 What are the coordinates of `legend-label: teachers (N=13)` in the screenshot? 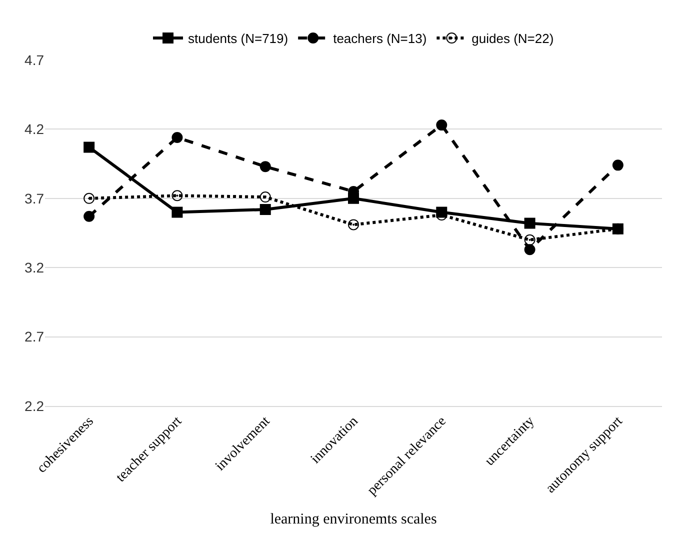 It's located at (380, 38).